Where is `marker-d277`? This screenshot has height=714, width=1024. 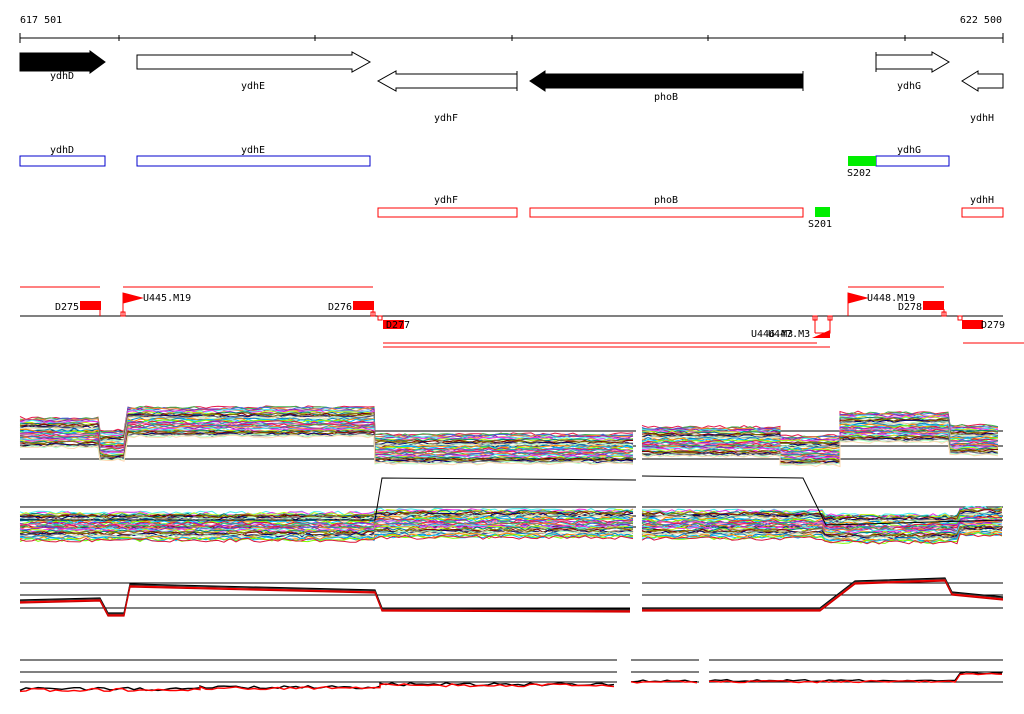 marker-d277 is located at coordinates (393, 324).